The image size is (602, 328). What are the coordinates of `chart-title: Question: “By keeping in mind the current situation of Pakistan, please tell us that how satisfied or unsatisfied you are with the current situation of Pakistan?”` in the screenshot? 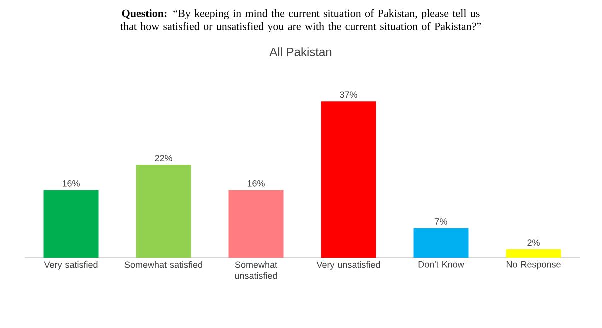 It's located at (301, 21).